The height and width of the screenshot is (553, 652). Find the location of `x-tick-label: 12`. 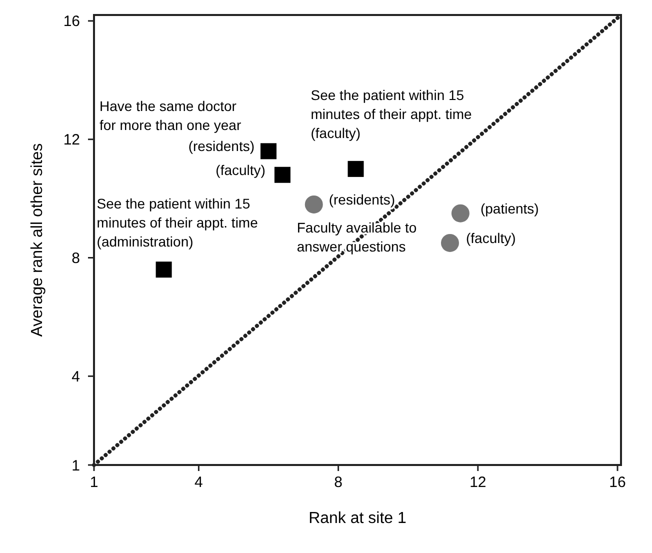

x-tick-label: 12 is located at coordinates (478, 482).